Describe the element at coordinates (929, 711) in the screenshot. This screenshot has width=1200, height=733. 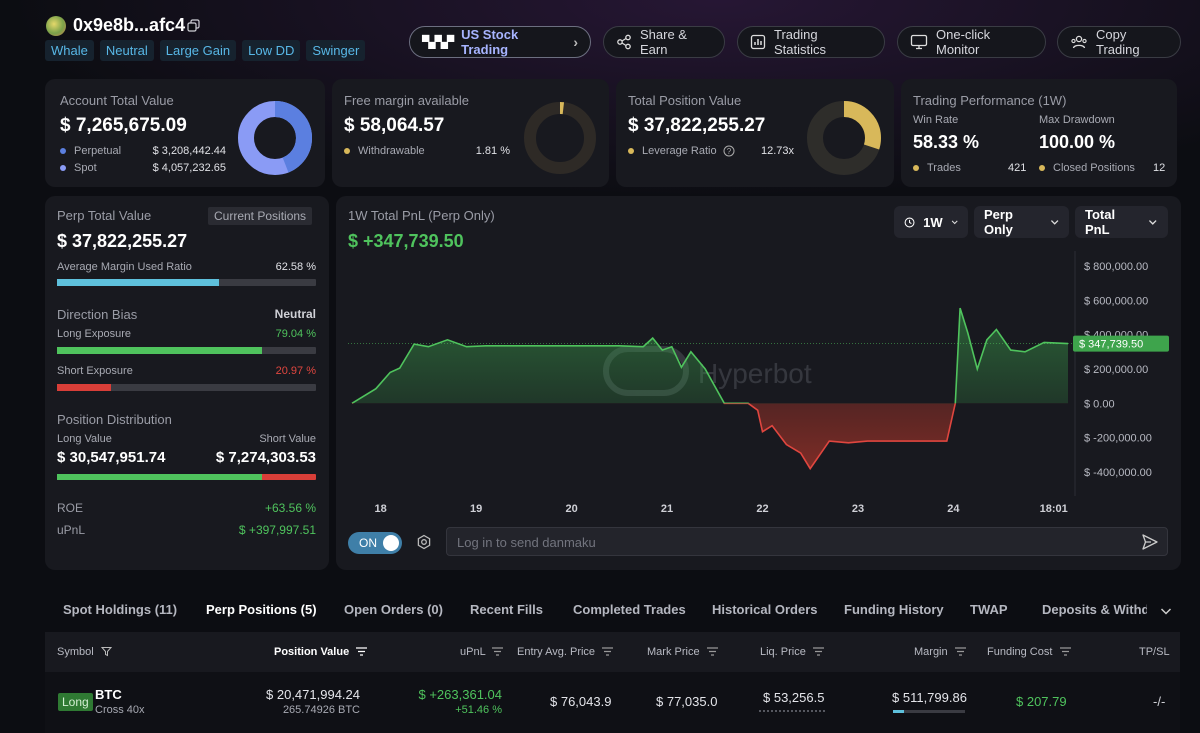
I see `margin-bar` at that location.